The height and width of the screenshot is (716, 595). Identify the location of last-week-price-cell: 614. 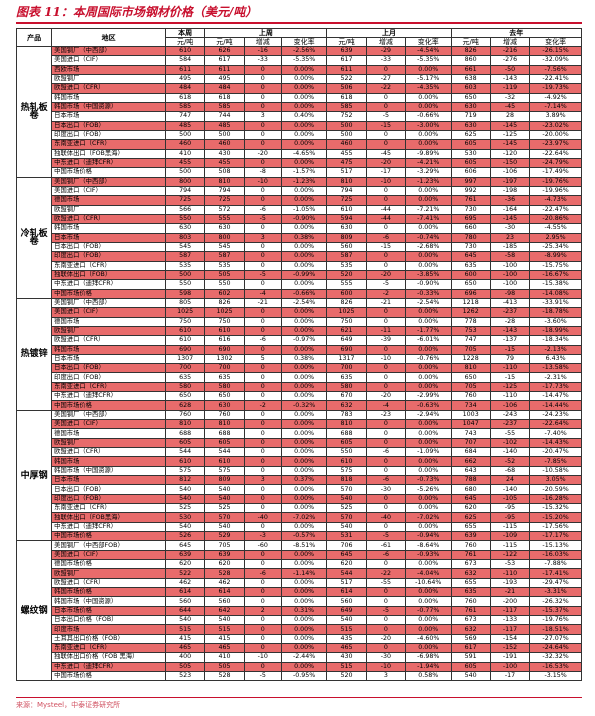
(224, 592).